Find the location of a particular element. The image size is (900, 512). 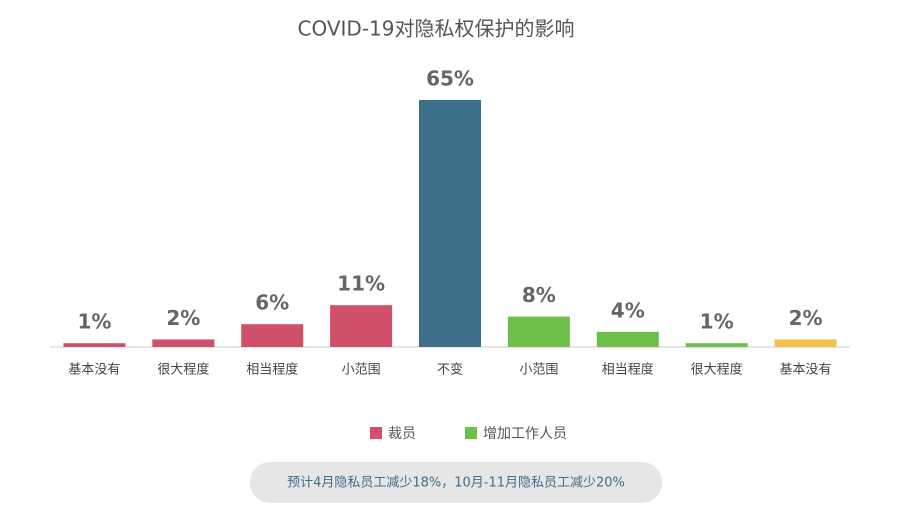

value-label: 65% is located at coordinates (450, 79).